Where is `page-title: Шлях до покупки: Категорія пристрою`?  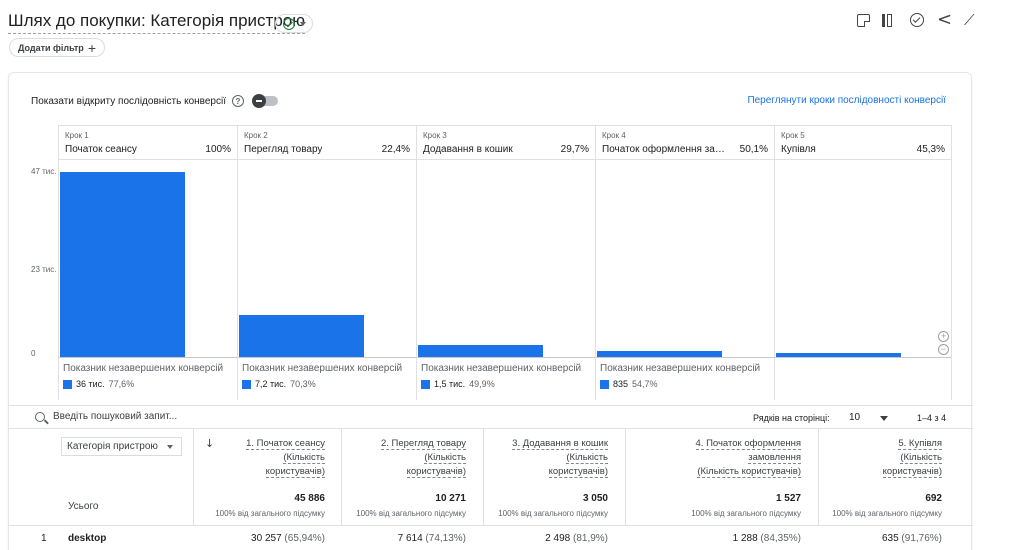 page-title: Шлях до покупки: Категорія пристрою is located at coordinates (156, 22).